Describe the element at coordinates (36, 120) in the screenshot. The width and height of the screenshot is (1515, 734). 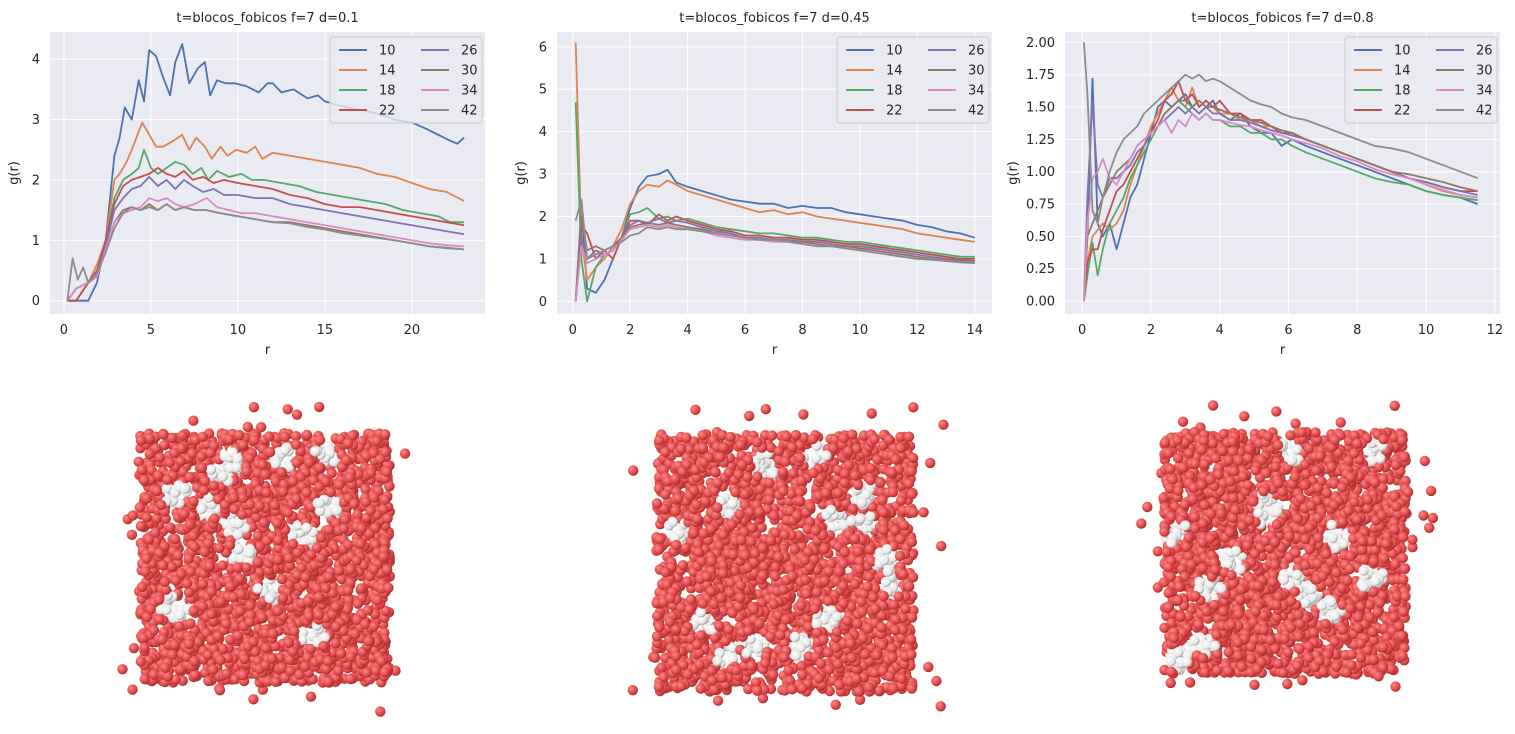
I see `y-tick-label: 3` at that location.